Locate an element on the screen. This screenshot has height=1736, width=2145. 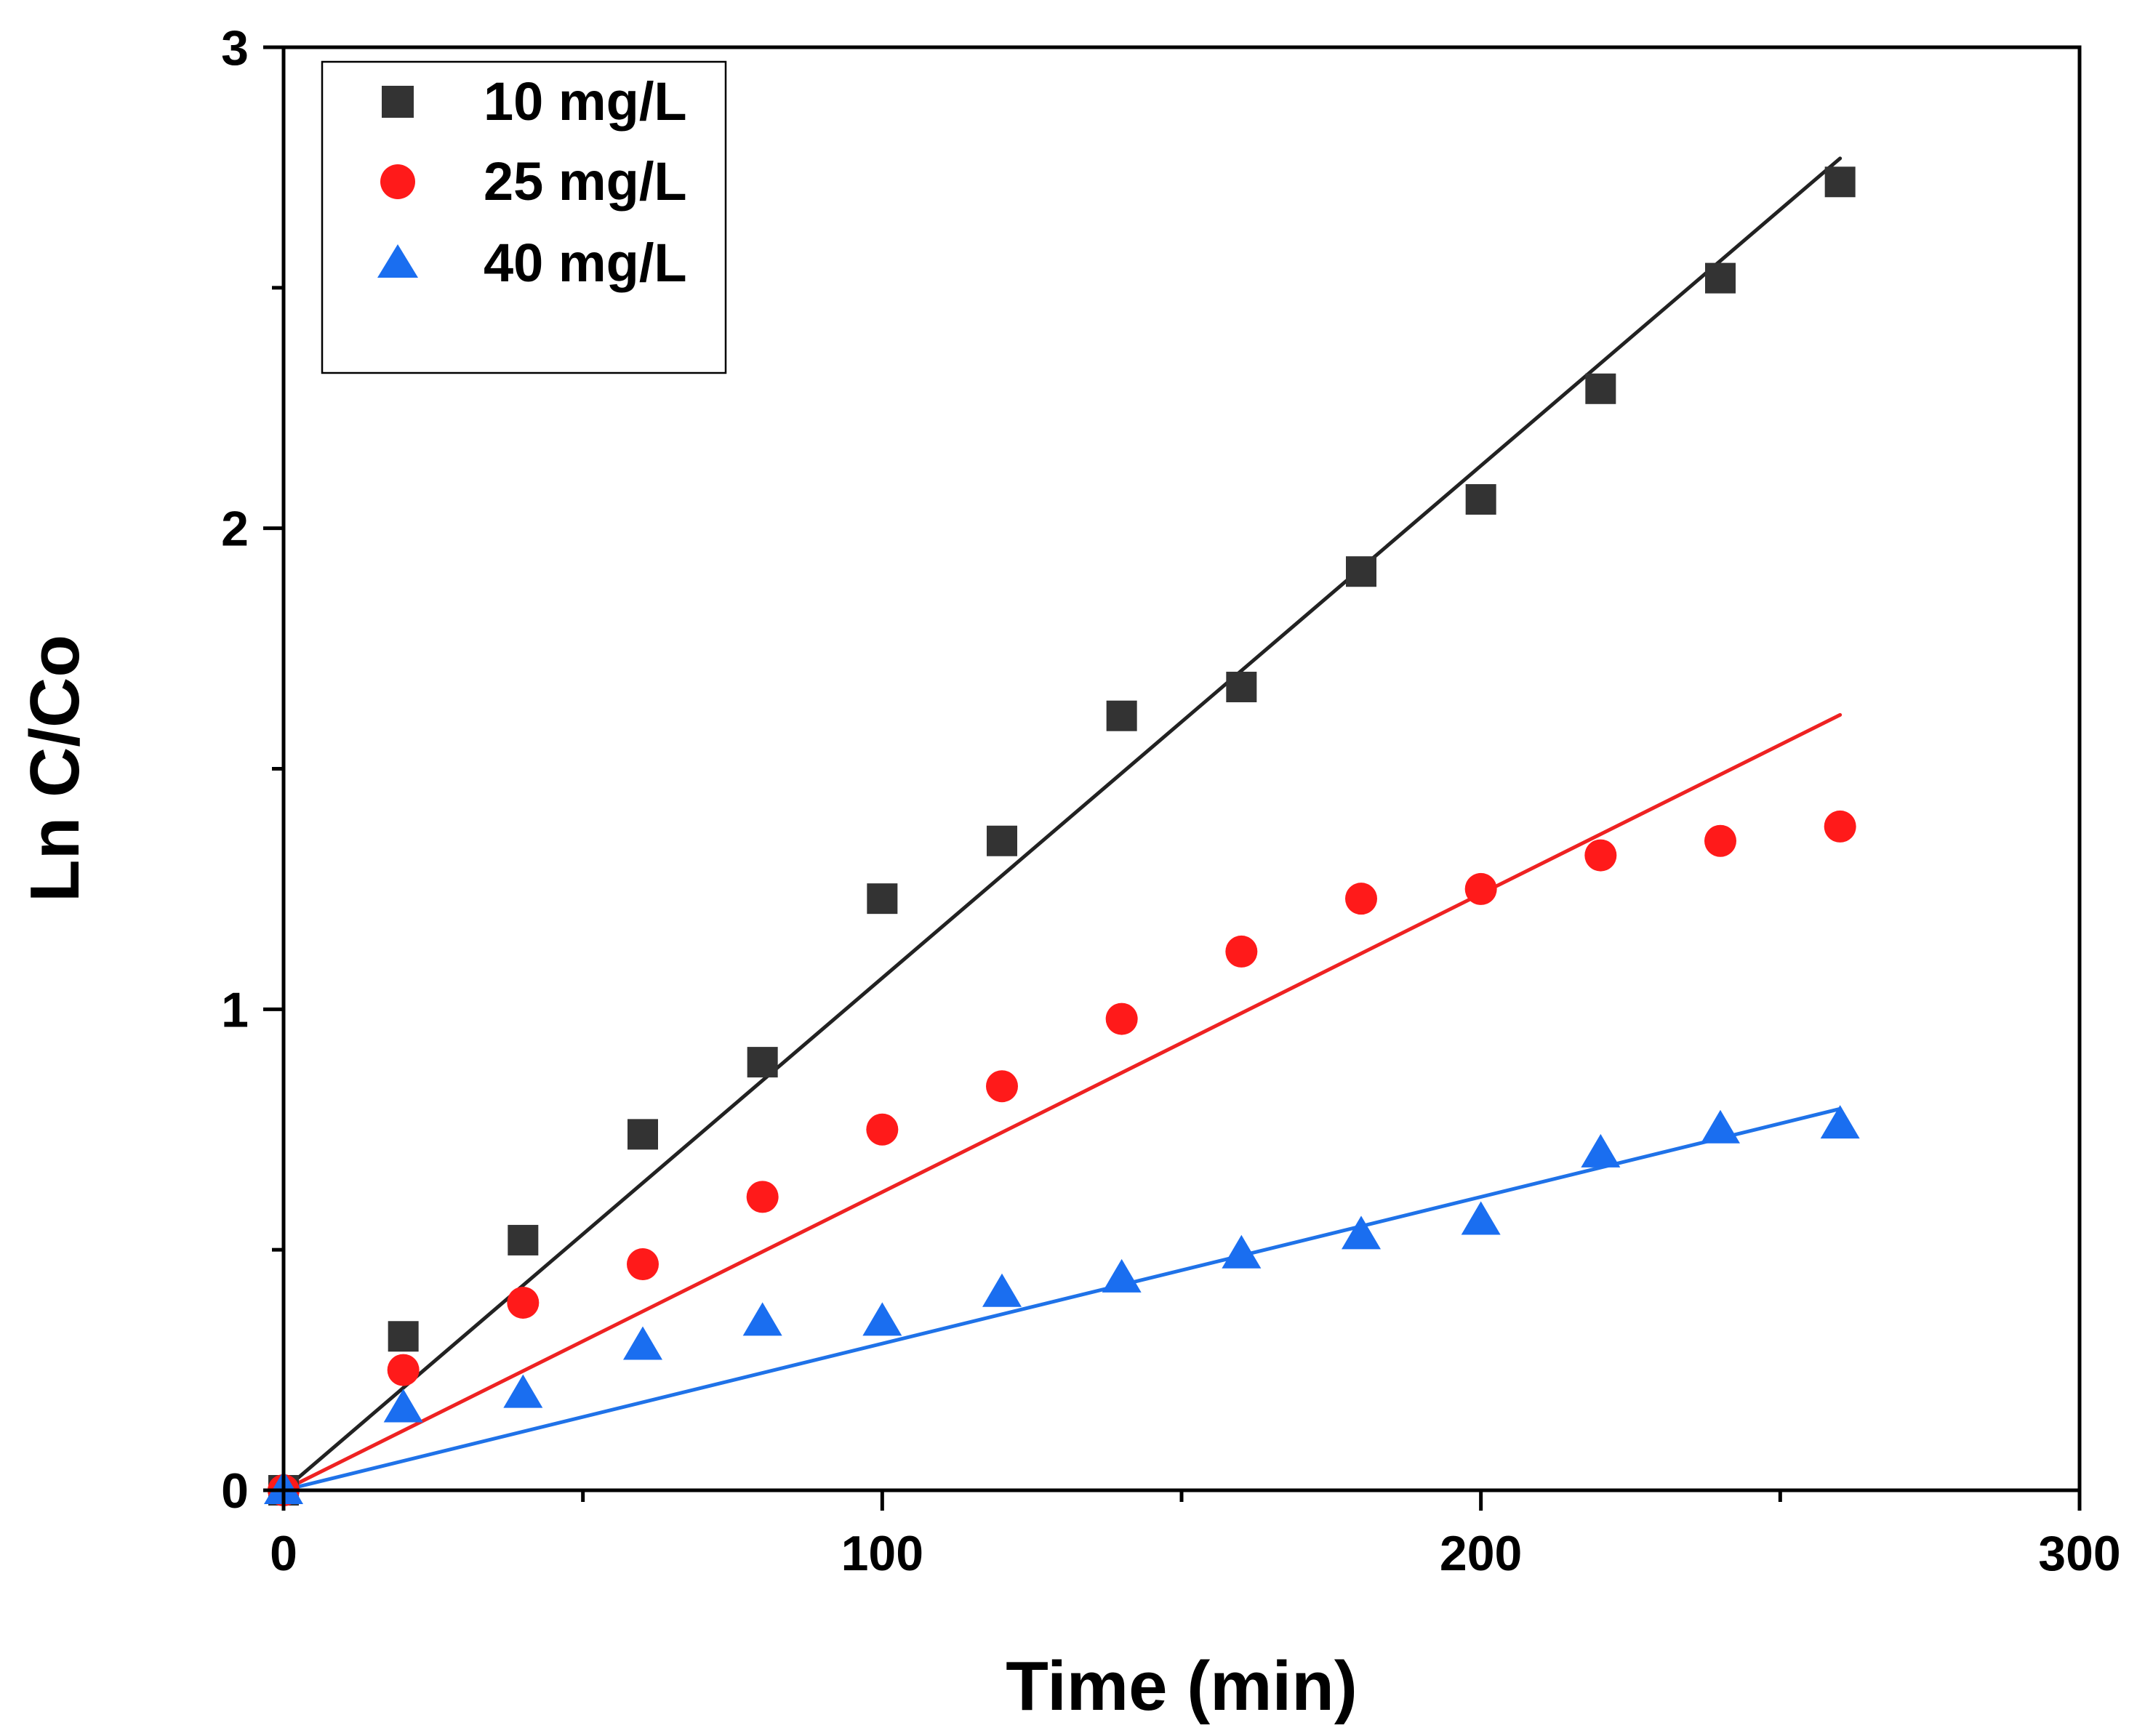
legend-marker-25mg is located at coordinates (397, 181).